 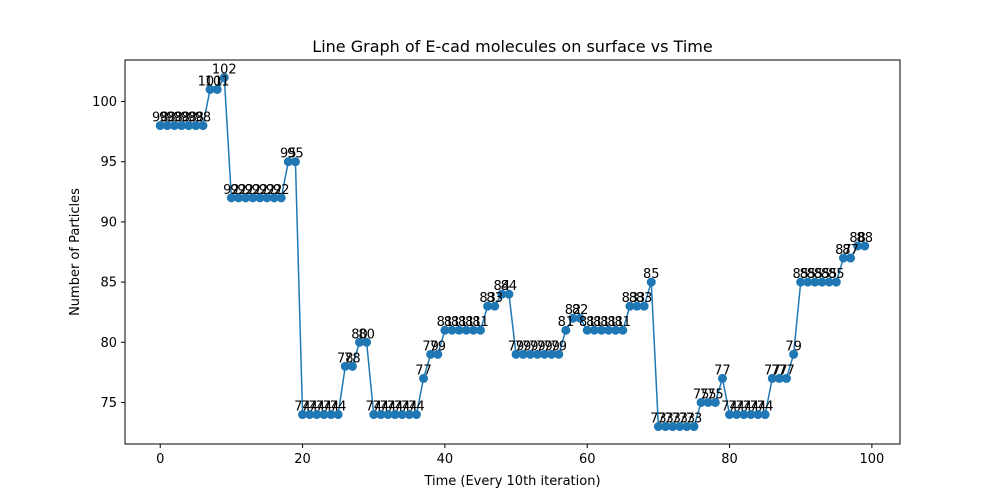 I want to click on data-label: 101, so click(x=217, y=81).